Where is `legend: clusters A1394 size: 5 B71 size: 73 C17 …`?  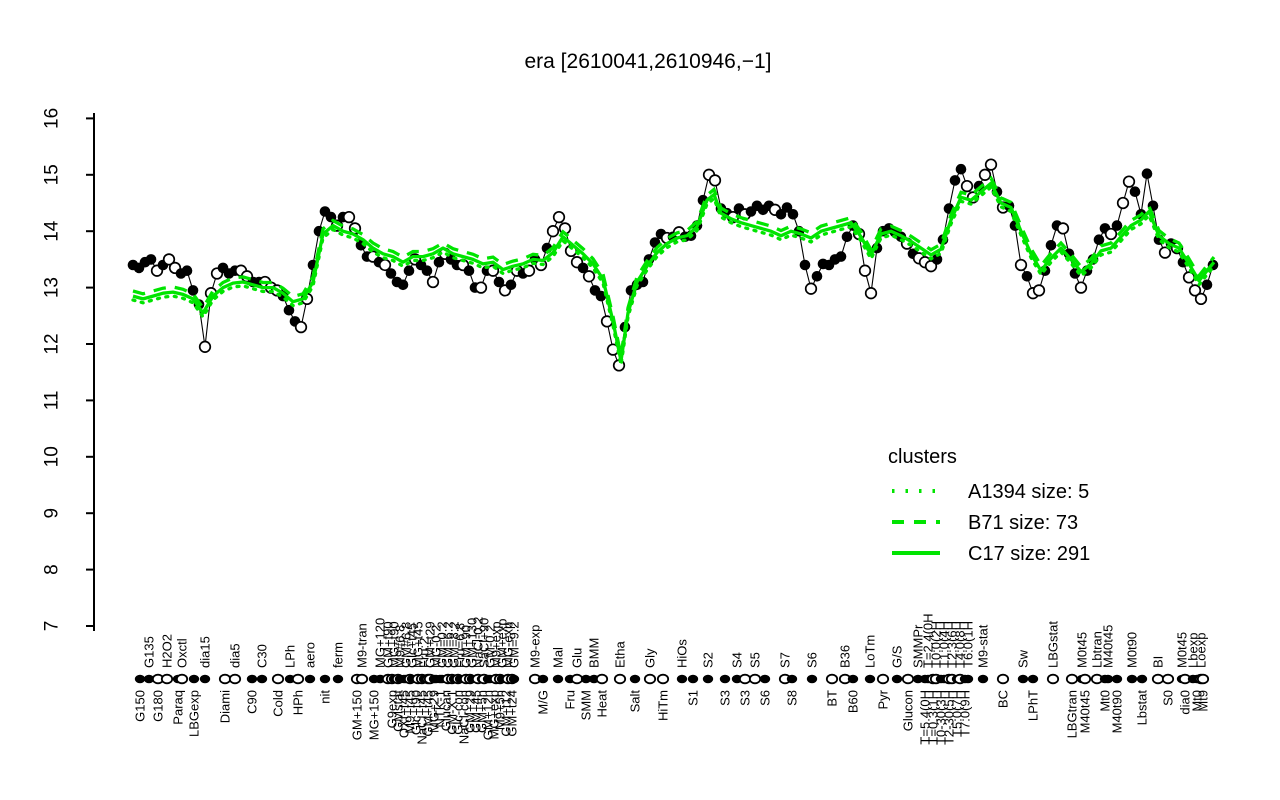
legend: clusters A1394 size: 5 B71 size: 73 C17 … is located at coordinates (989, 505).